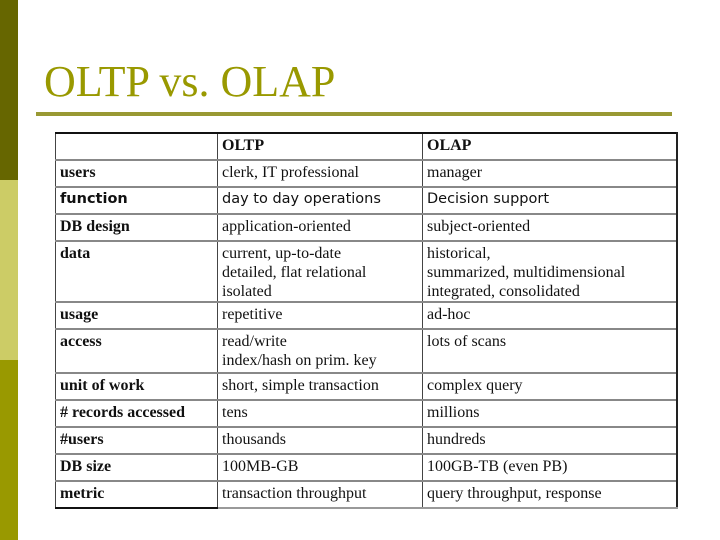 Image resolution: width=720 pixels, height=540 pixels. I want to click on row-label: data, so click(136, 271).